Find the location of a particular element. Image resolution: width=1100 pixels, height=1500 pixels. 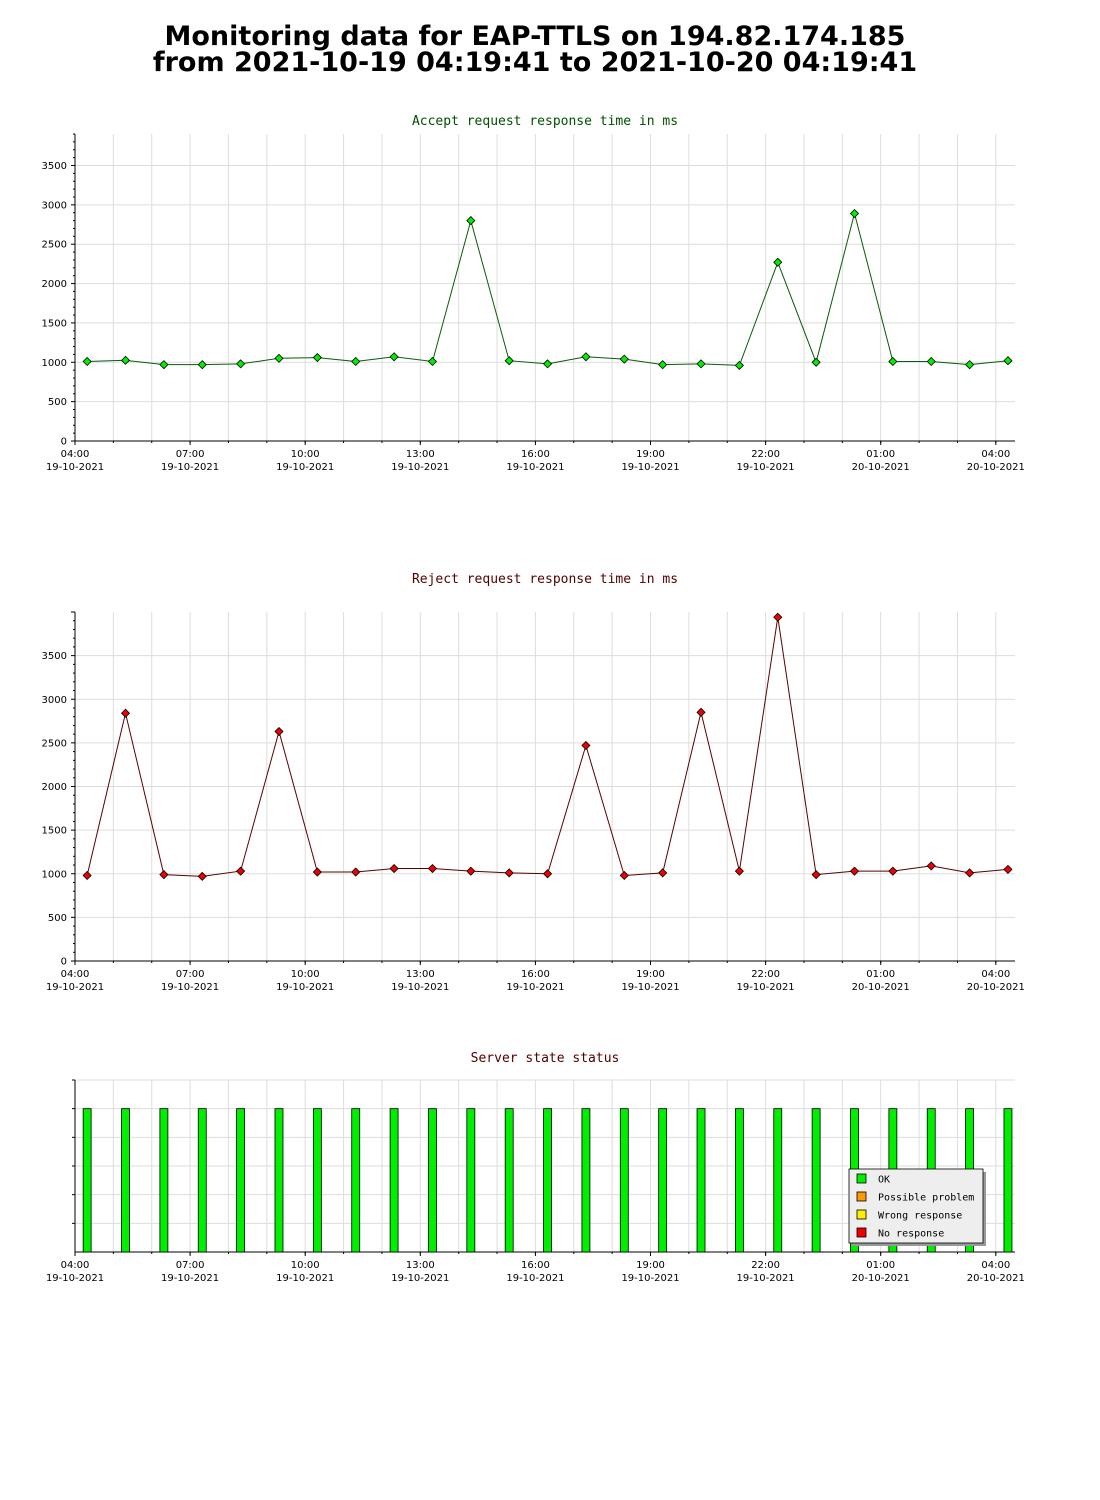

y-tick-label: 3000 is located at coordinates (54, 700).